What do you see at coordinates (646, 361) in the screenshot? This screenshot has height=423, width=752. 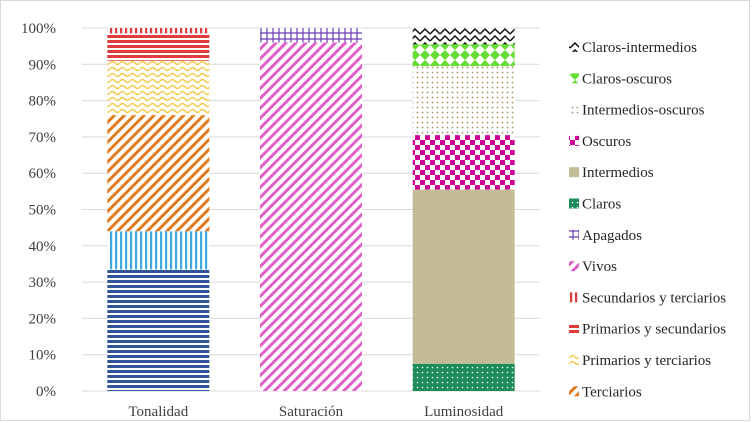 I see `legend-label: Primarios y terciarios` at bounding box center [646, 361].